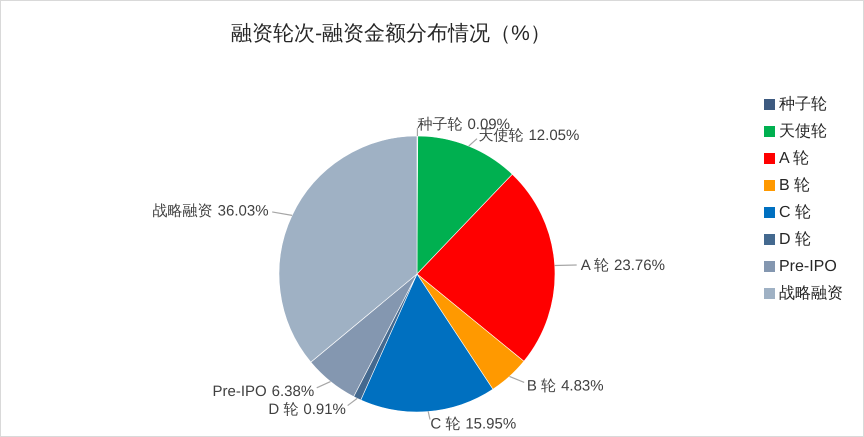  Describe the element at coordinates (795, 239) in the screenshot. I see `legend-label: D 轮` at that location.